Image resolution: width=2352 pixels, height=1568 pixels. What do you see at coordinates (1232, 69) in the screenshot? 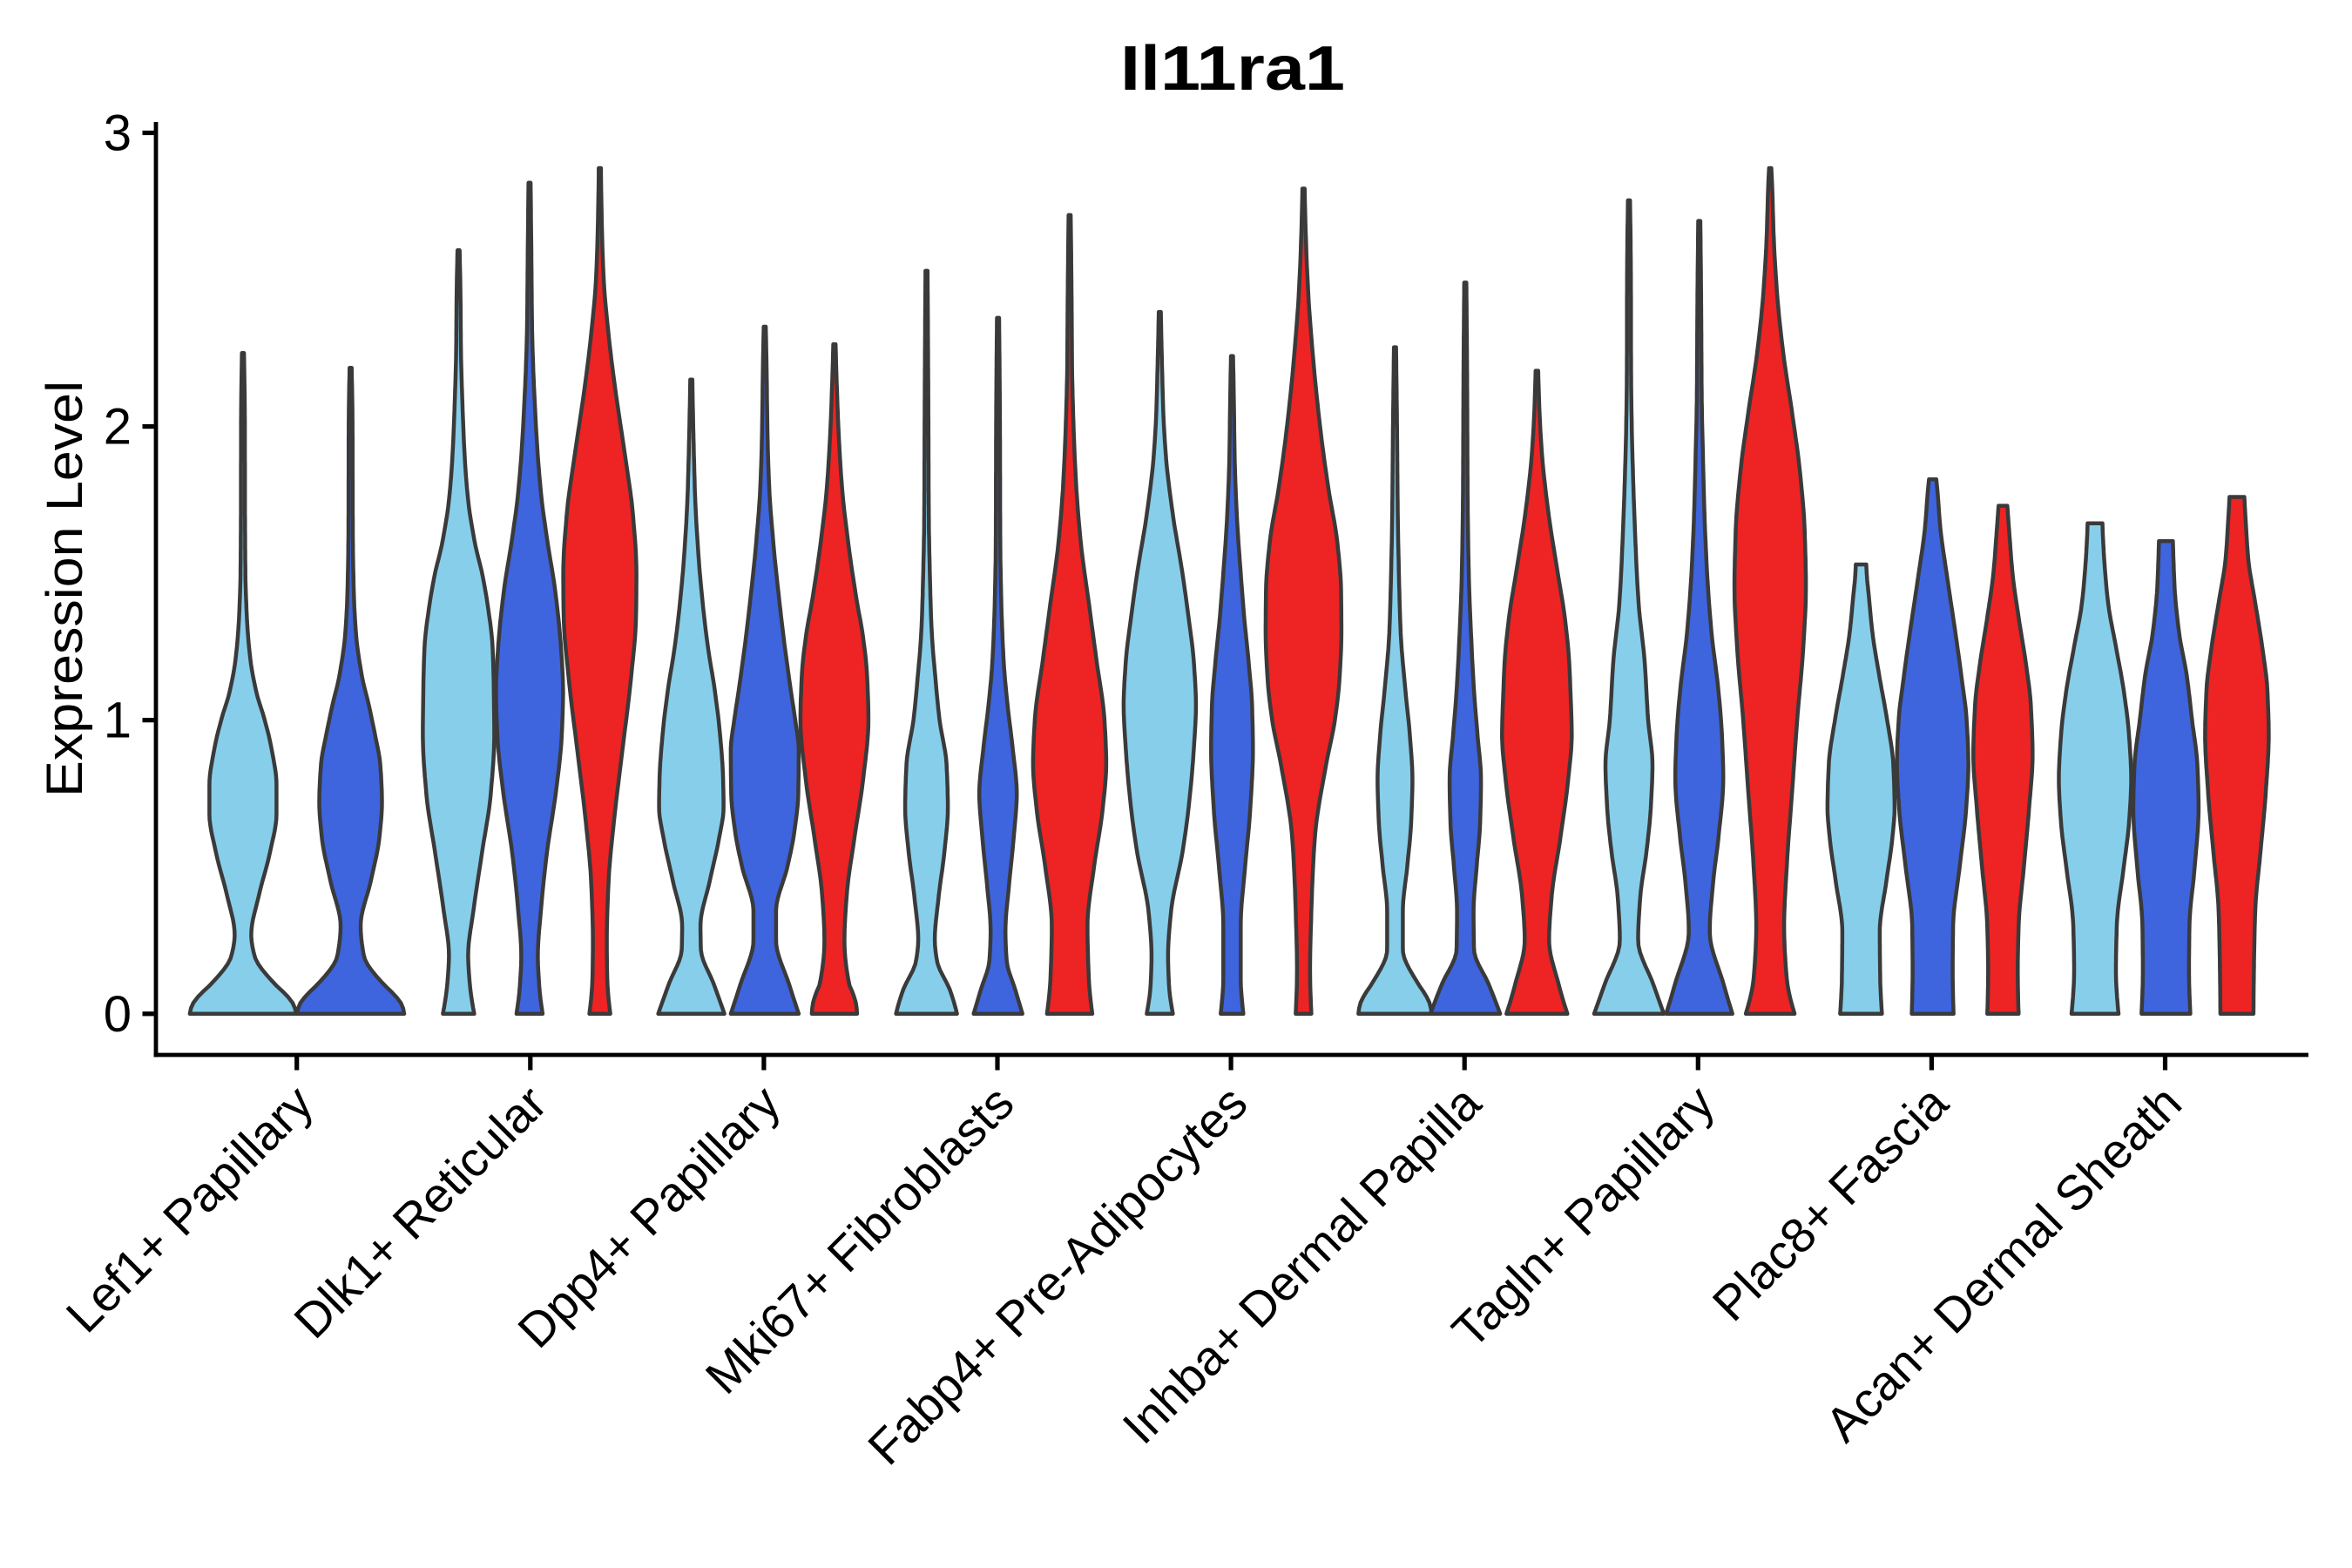
I see `svg-text: Il11ra1` at bounding box center [1232, 69].